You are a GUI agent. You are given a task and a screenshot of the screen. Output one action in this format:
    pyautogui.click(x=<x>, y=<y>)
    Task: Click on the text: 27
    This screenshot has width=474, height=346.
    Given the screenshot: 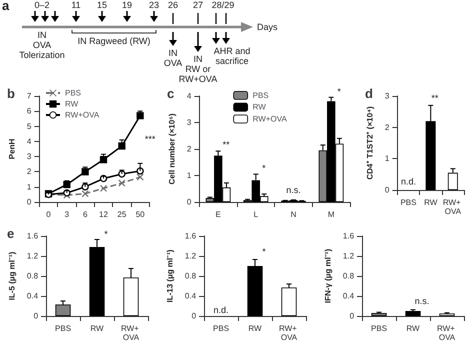 What is the action you would take?
    pyautogui.click(x=198, y=5)
    